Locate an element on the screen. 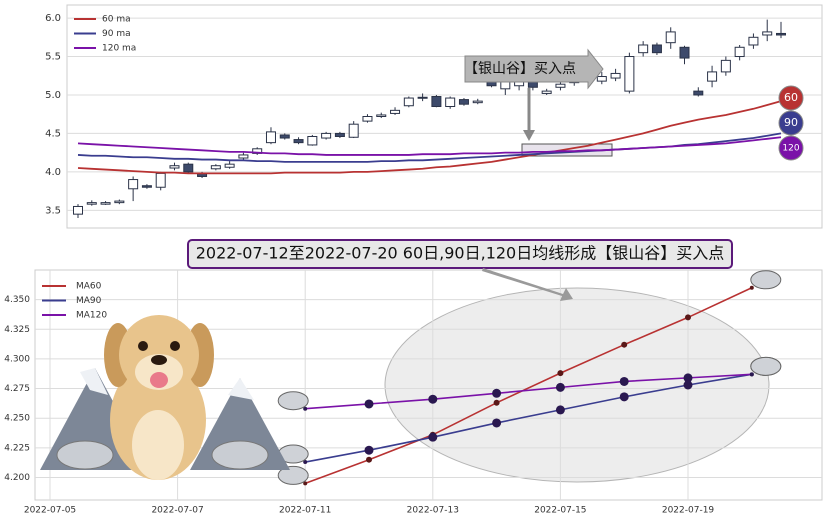 This screenshot has height=520, width=827. annotation-pointer-head is located at coordinates (529, 135).